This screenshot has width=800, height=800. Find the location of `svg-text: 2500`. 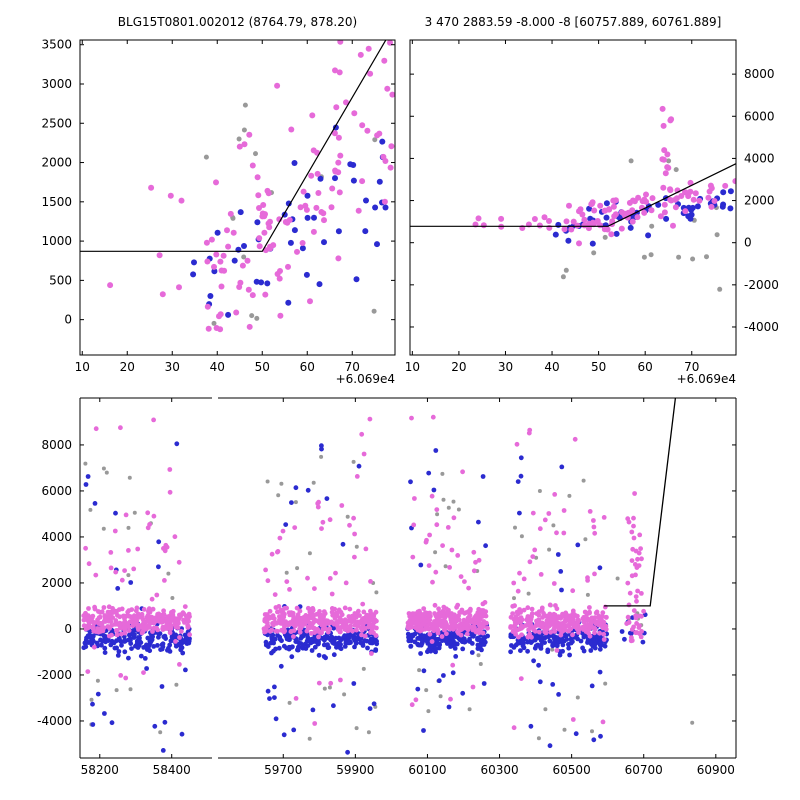

svg-text: 2500 is located at coordinates (56, 123).